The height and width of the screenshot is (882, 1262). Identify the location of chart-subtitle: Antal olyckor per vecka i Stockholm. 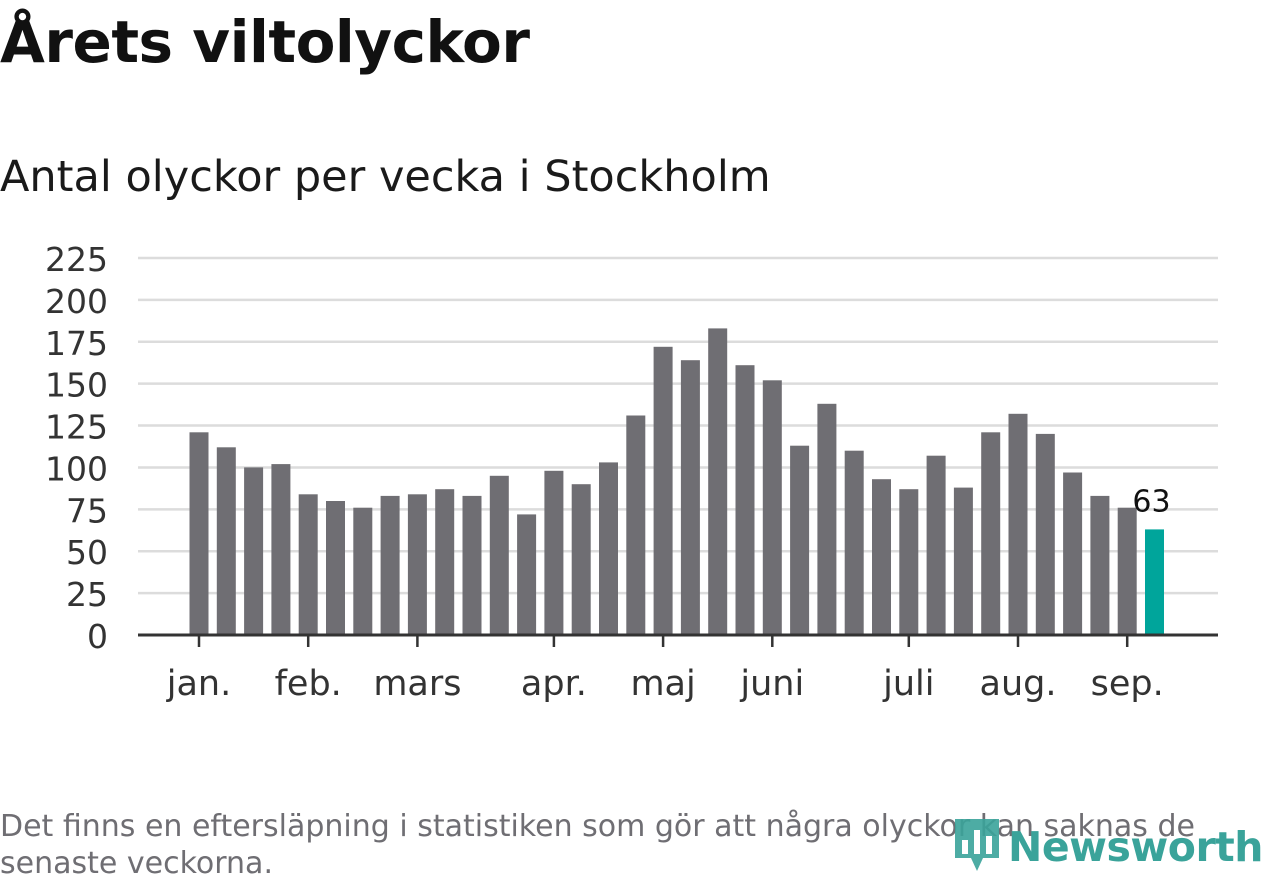
(385, 177).